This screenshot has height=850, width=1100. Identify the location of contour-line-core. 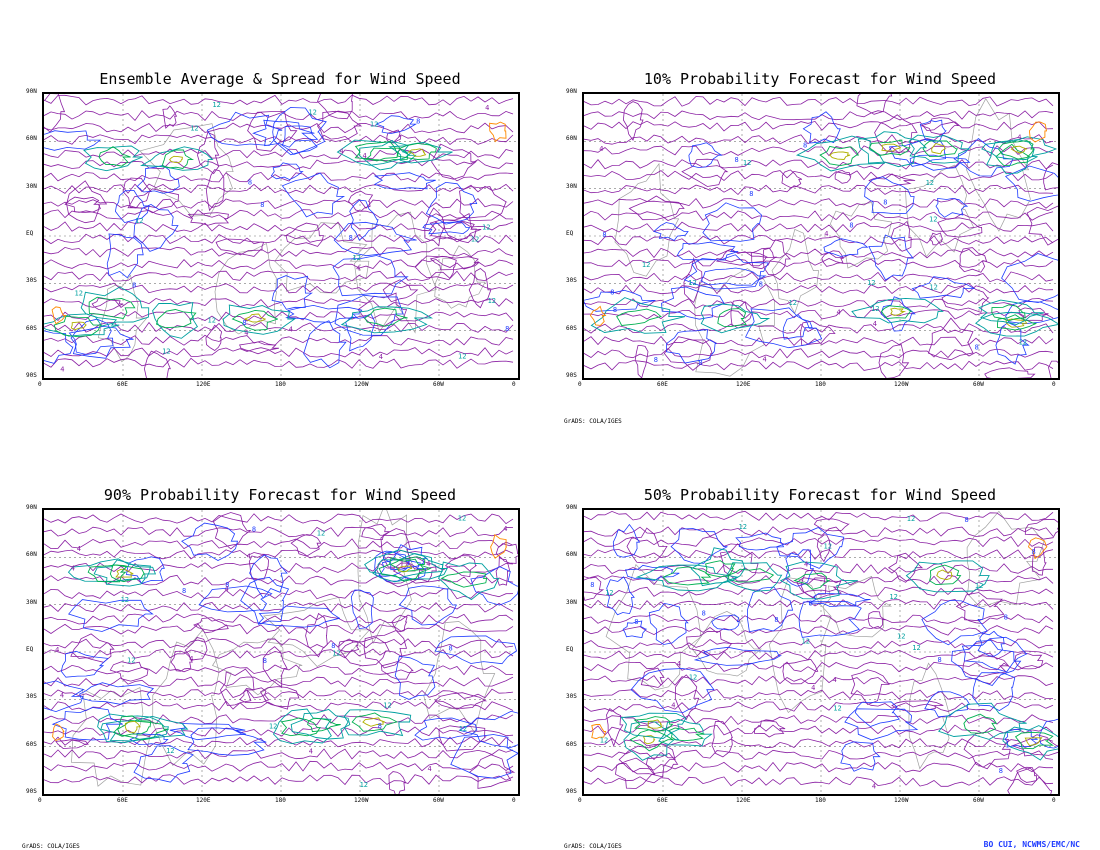
(599, 731).